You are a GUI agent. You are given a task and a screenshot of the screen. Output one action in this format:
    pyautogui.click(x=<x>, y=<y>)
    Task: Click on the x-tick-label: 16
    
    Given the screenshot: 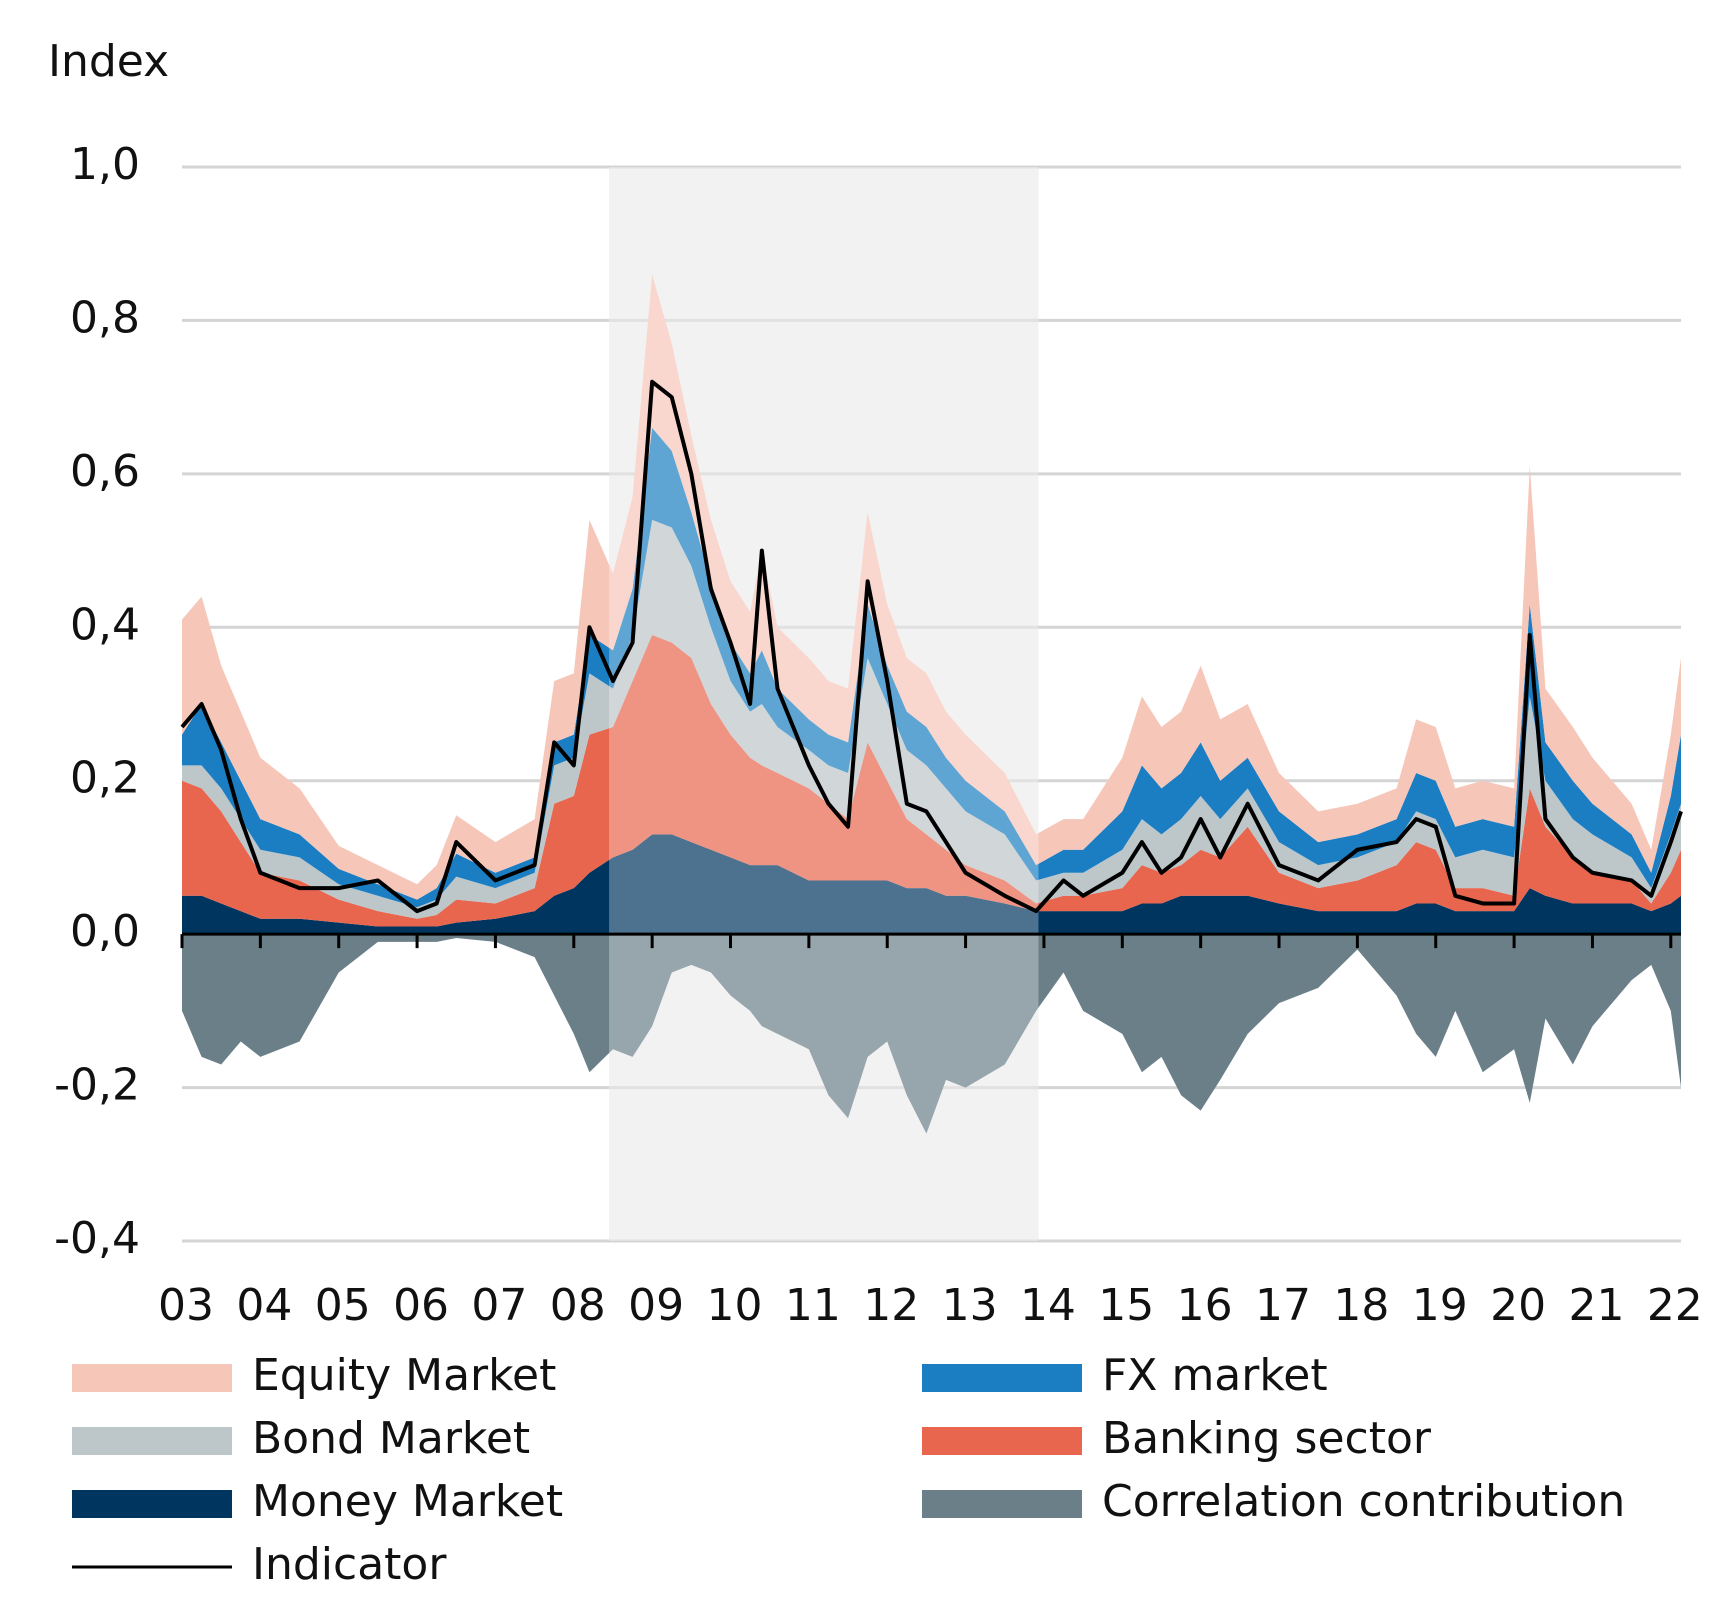 What is the action you would take?
    pyautogui.click(x=1205, y=1305)
    